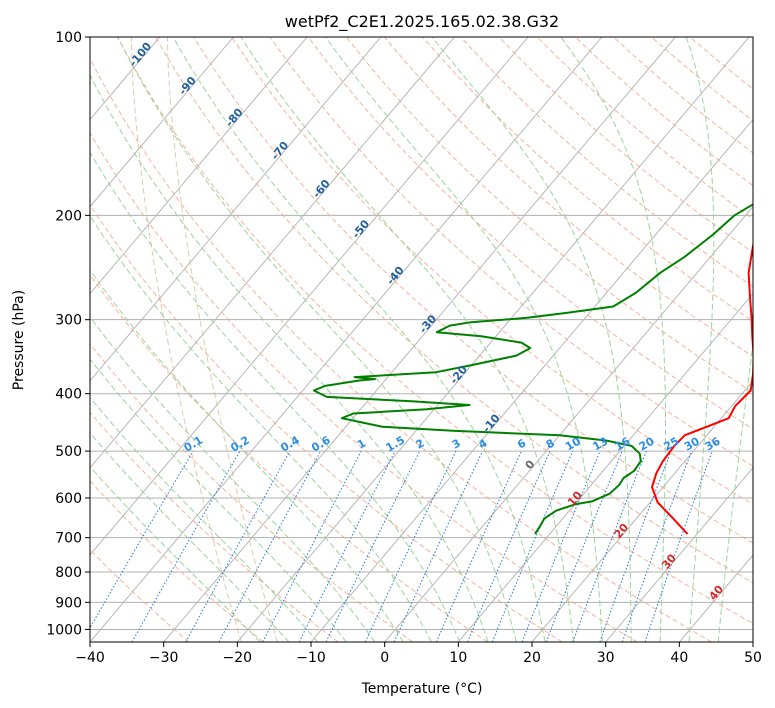 The image size is (775, 708). Describe the element at coordinates (679, 658) in the screenshot. I see `x-tick-label: 40` at that location.